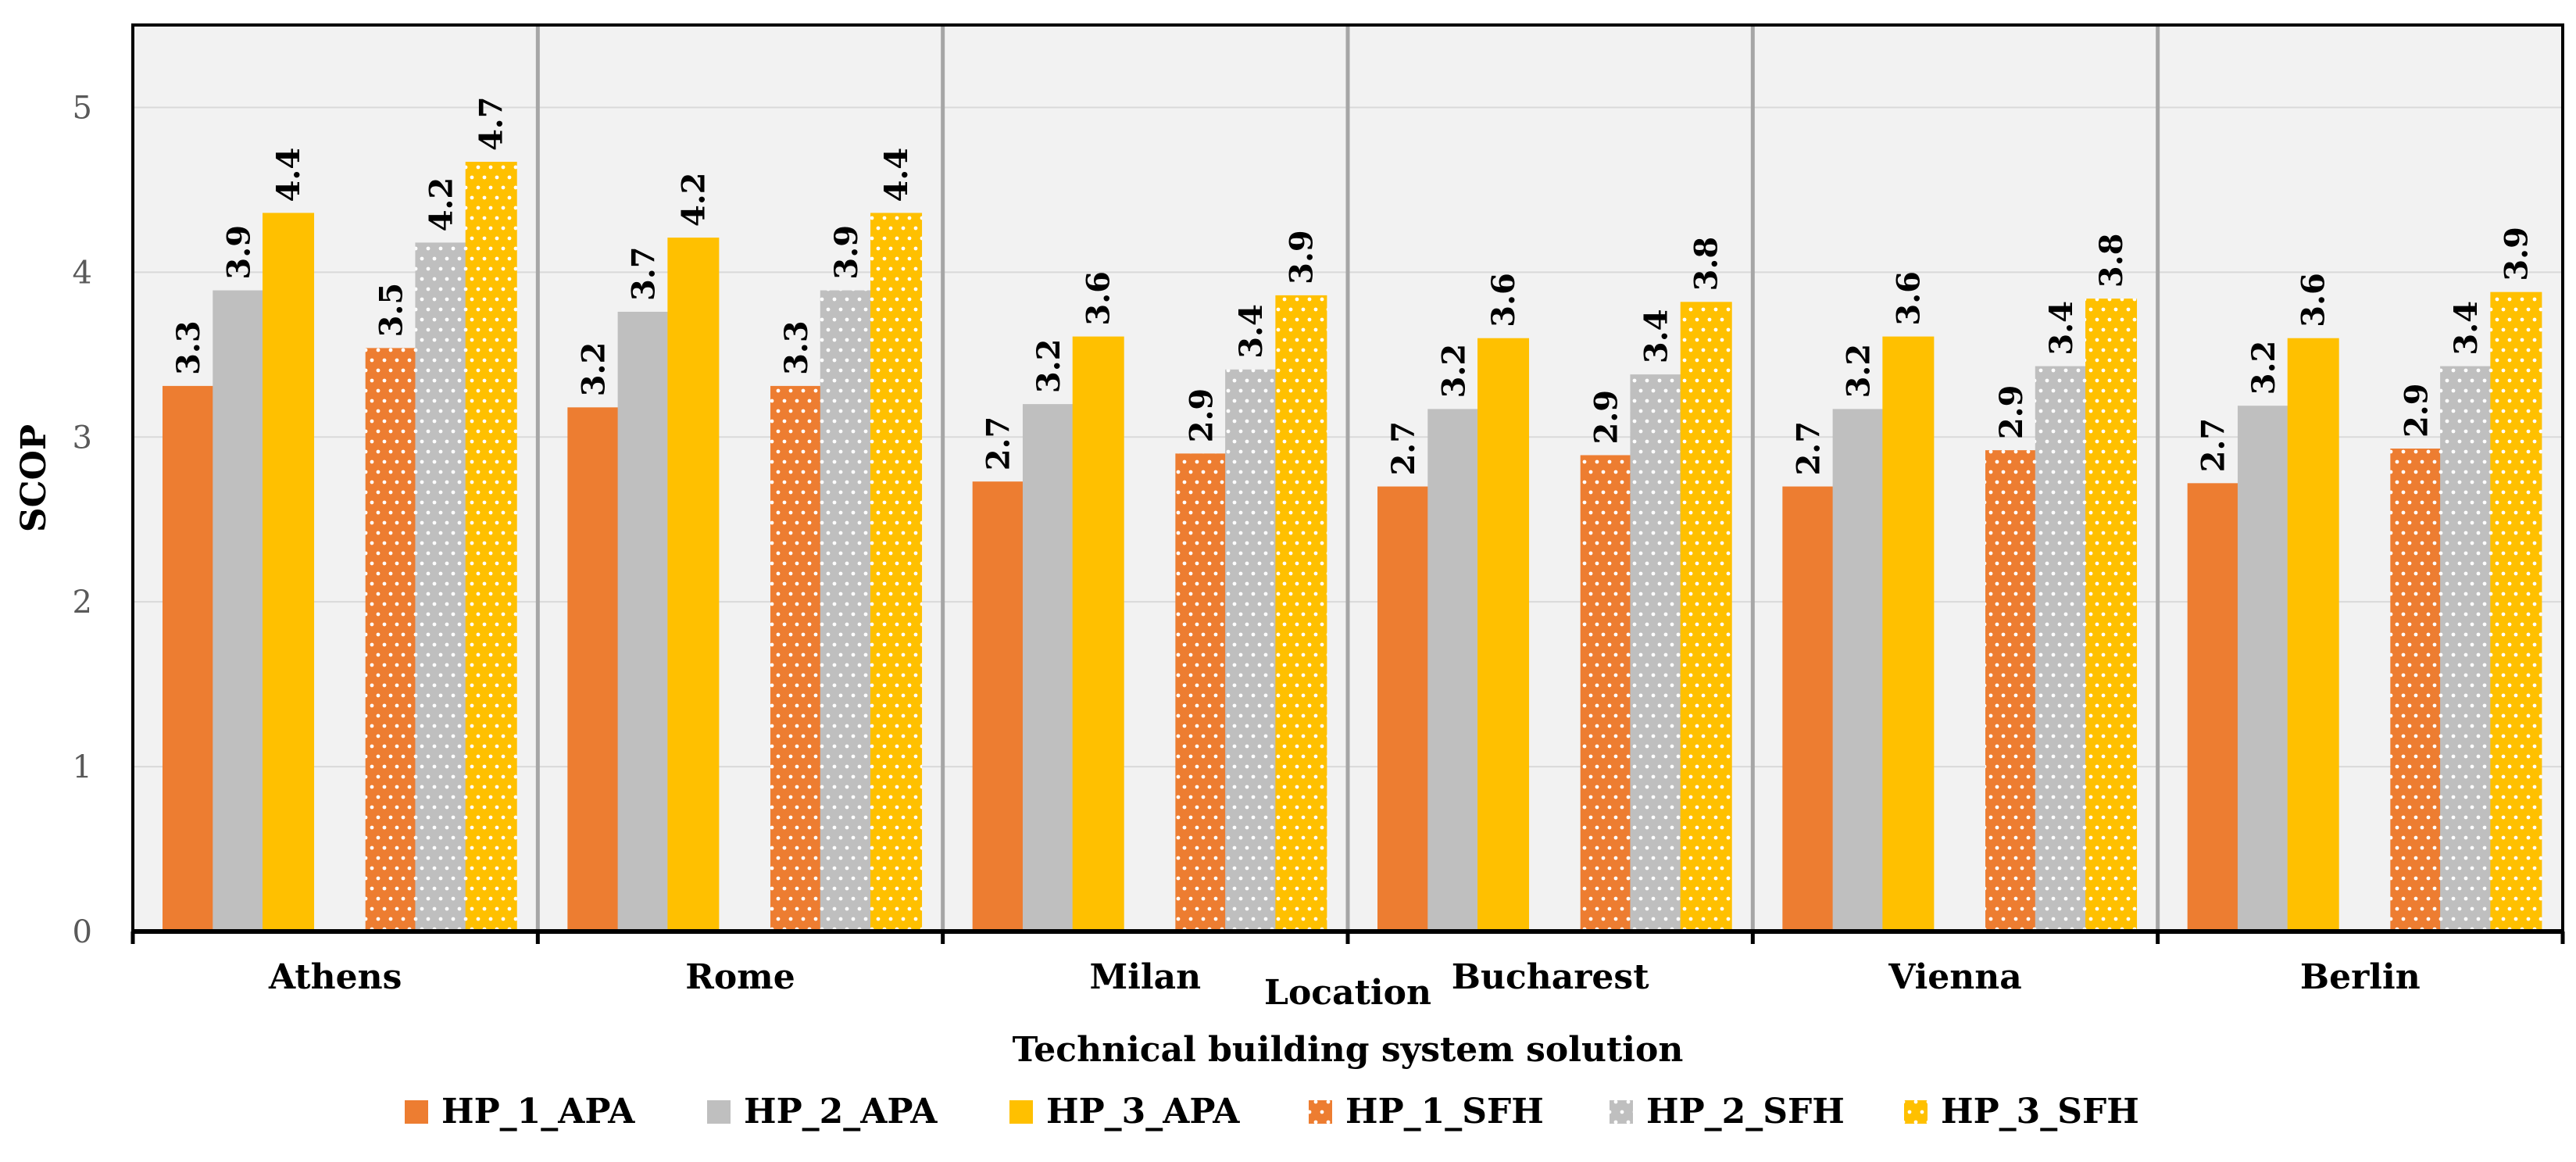 This screenshot has width=2576, height=1162. What do you see at coordinates (1453, 670) in the screenshot?
I see `bar-hp-2-apa-bucharest` at bounding box center [1453, 670].